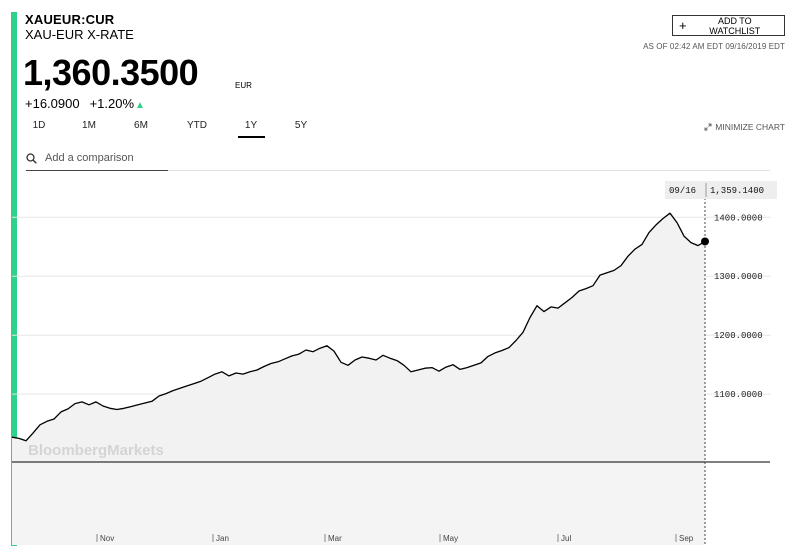 The image size is (800, 546). What do you see at coordinates (222, 538) in the screenshot?
I see `x-tick-label: Jan` at bounding box center [222, 538].